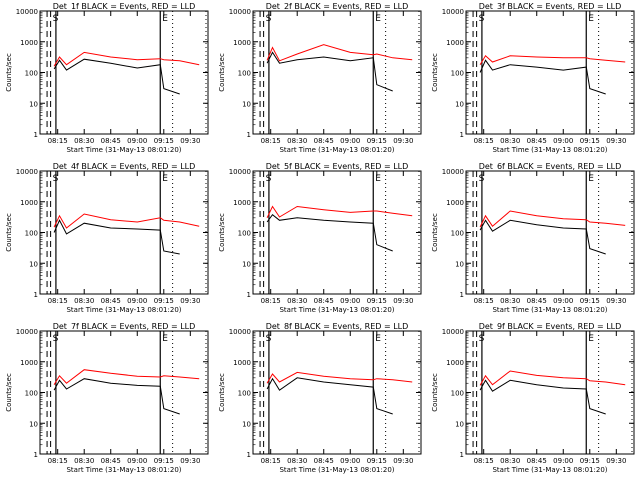  Describe the element at coordinates (124, 166) in the screenshot. I see `panel-title: Det_4f BLACK = Events, RED = LLD` at that location.